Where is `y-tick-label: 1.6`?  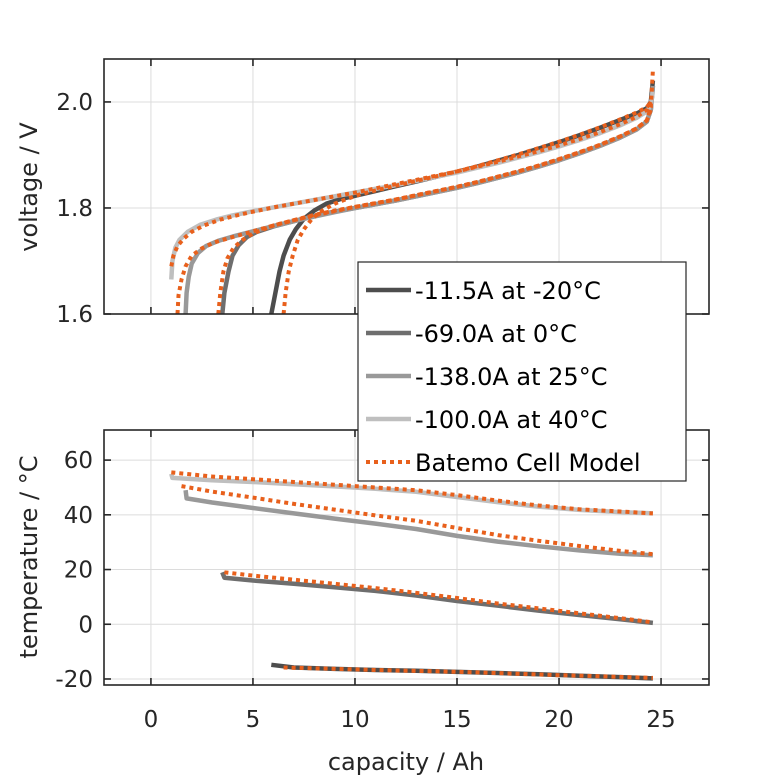 y-tick-label: 1.6 is located at coordinates (74, 315).